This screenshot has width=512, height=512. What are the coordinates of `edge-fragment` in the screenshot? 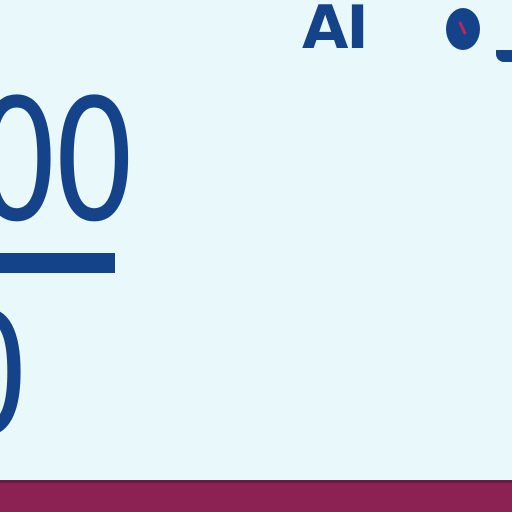 It's located at (504, 56).